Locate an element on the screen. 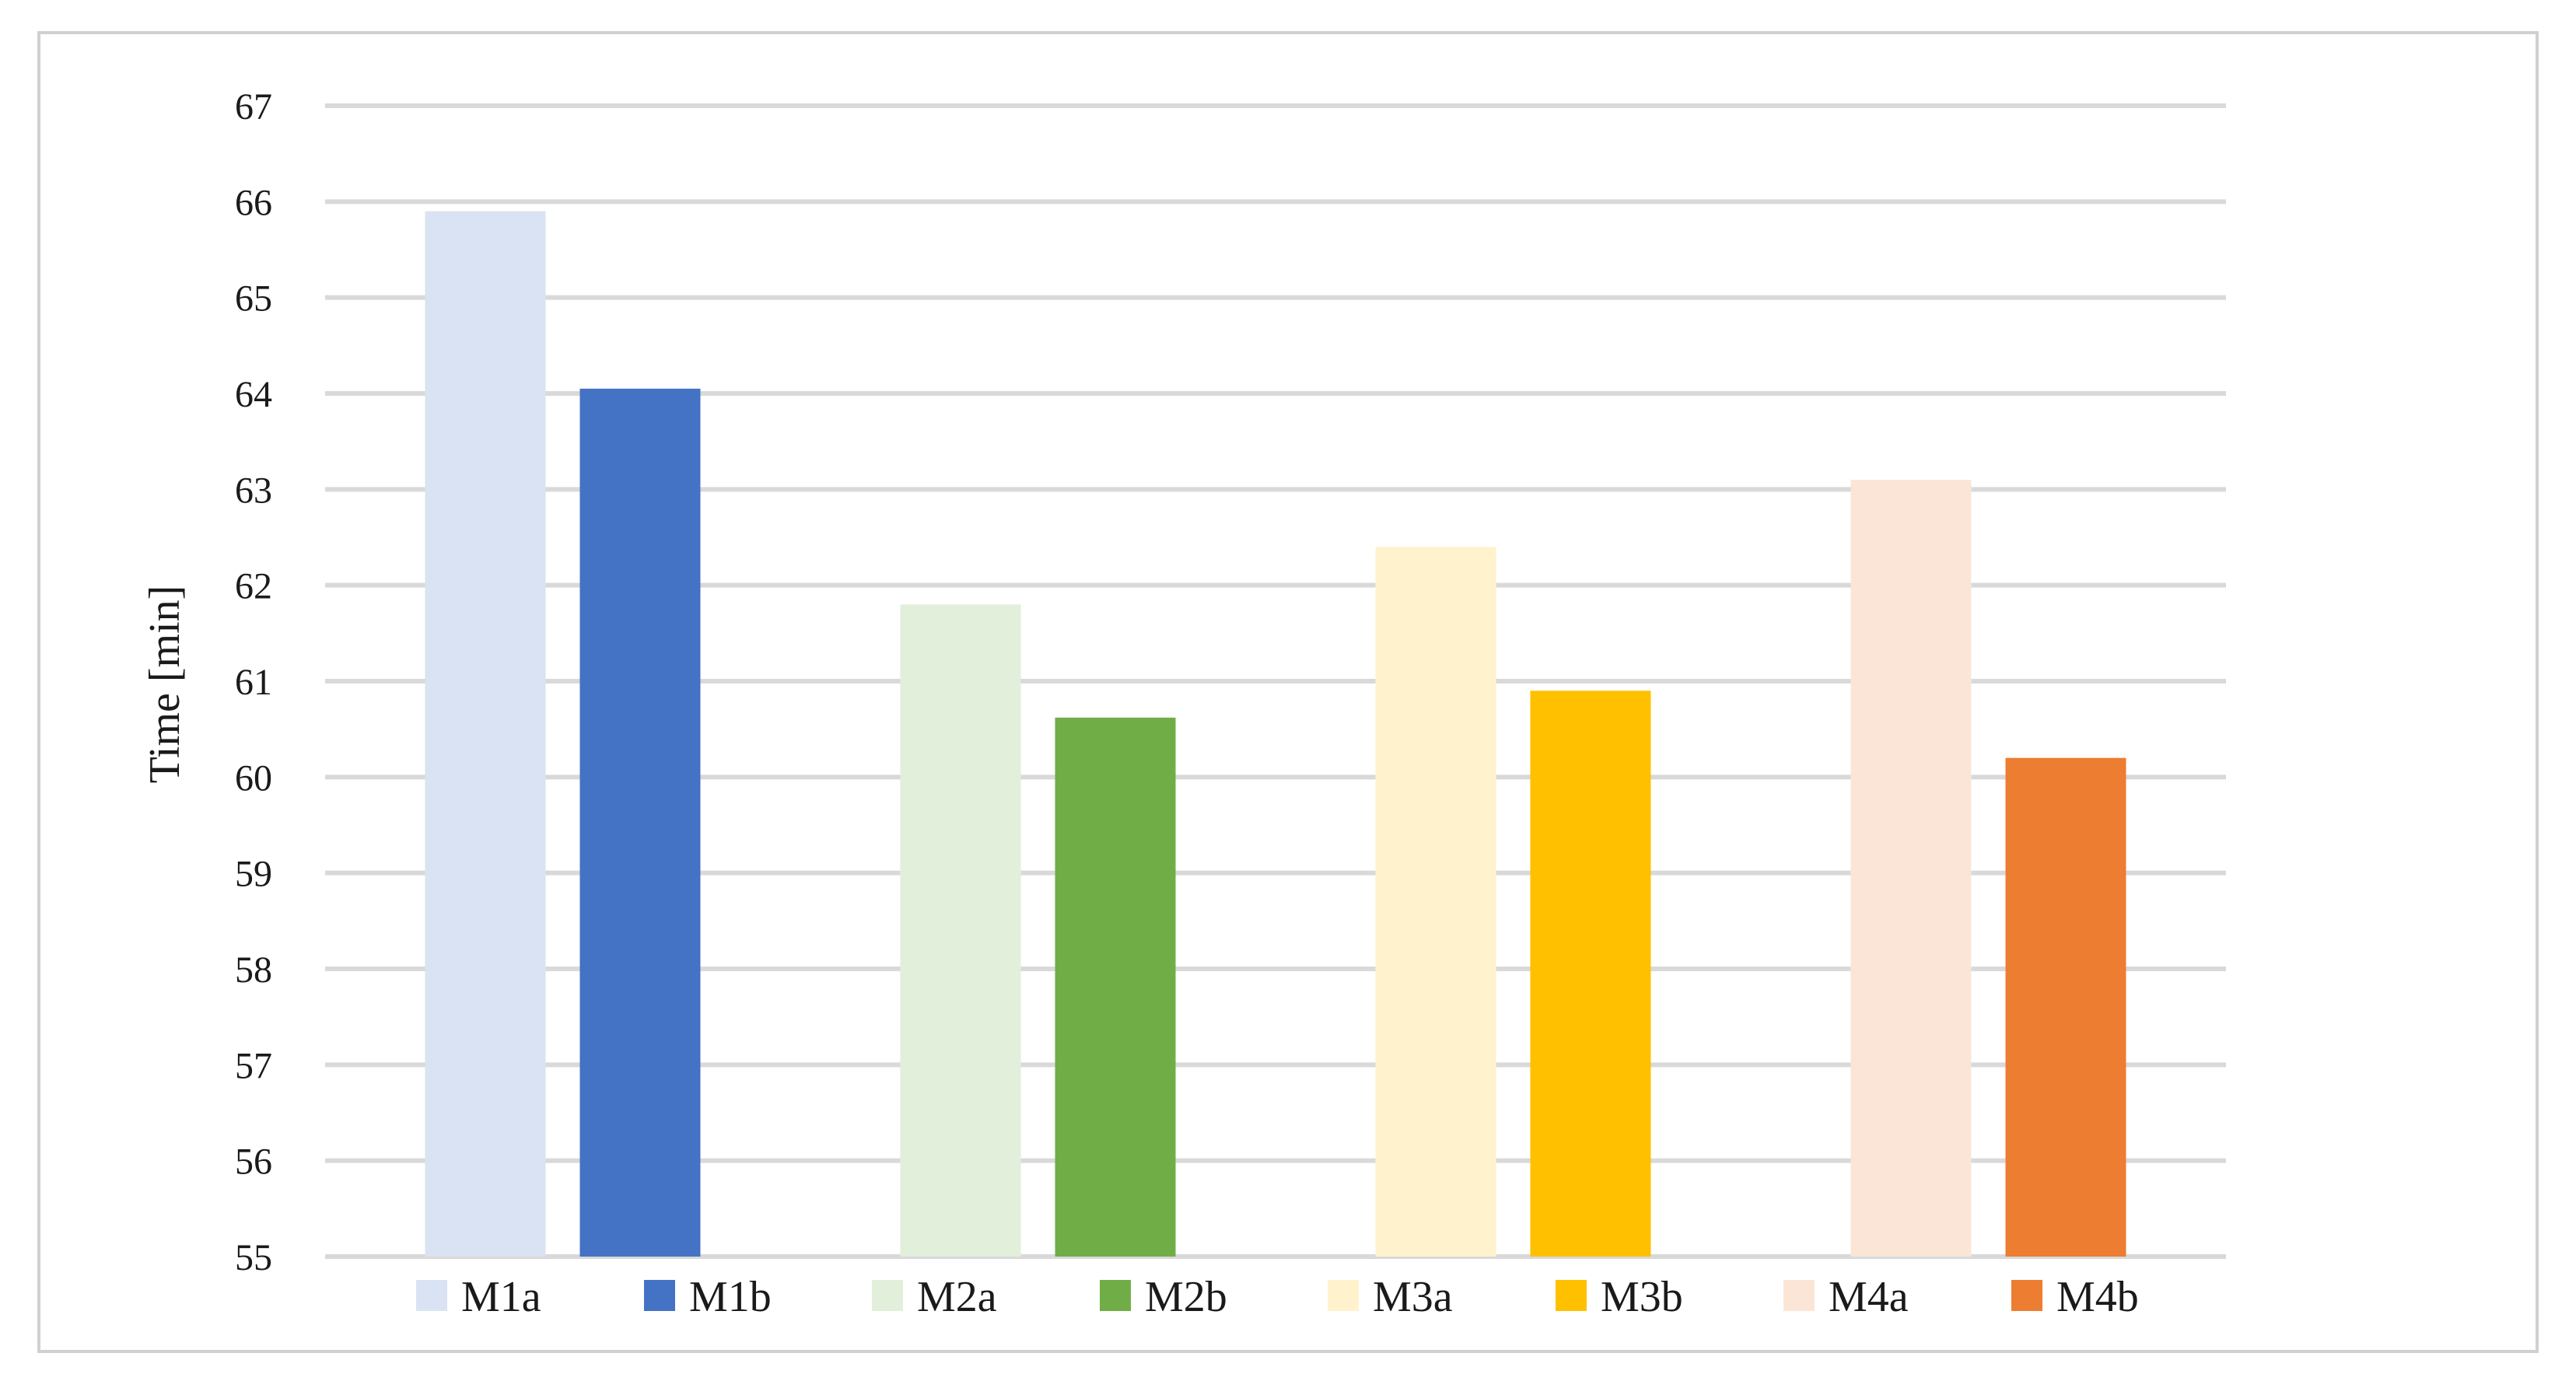 Image resolution: width=2576 pixels, height=1388 pixels. y-tick-label: 57 is located at coordinates (254, 1065).